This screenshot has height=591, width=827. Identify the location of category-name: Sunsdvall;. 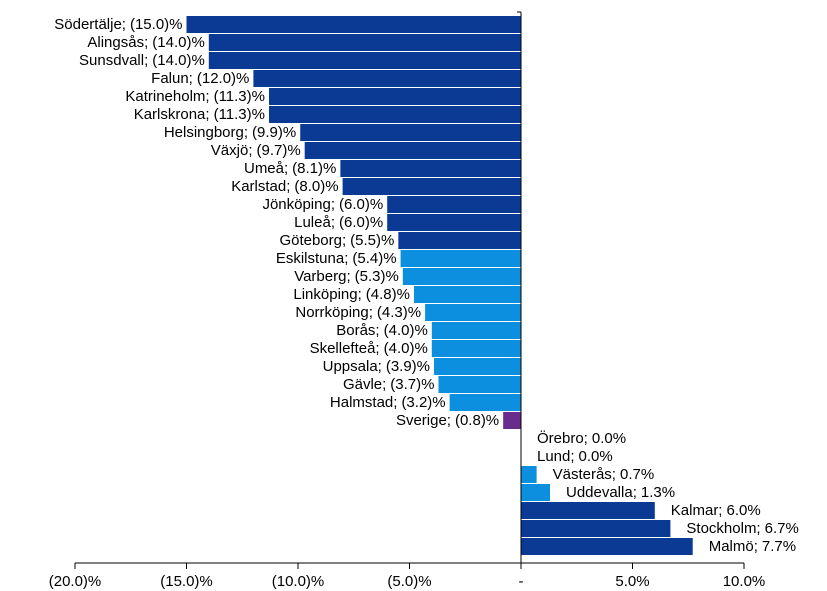
(113, 60).